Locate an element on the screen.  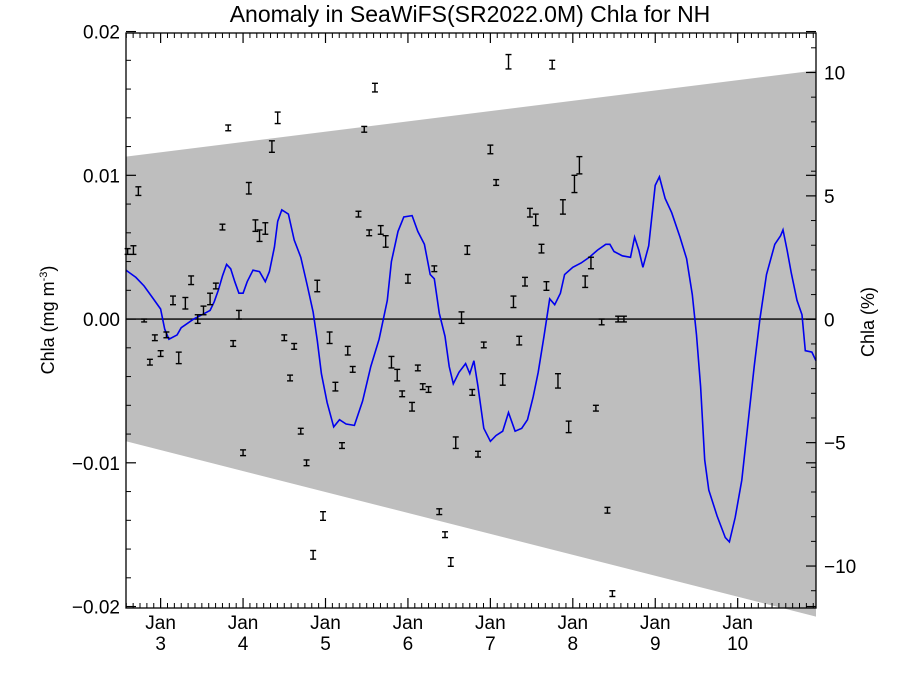
x-tick-label-year: 8 is located at coordinates (573, 644).